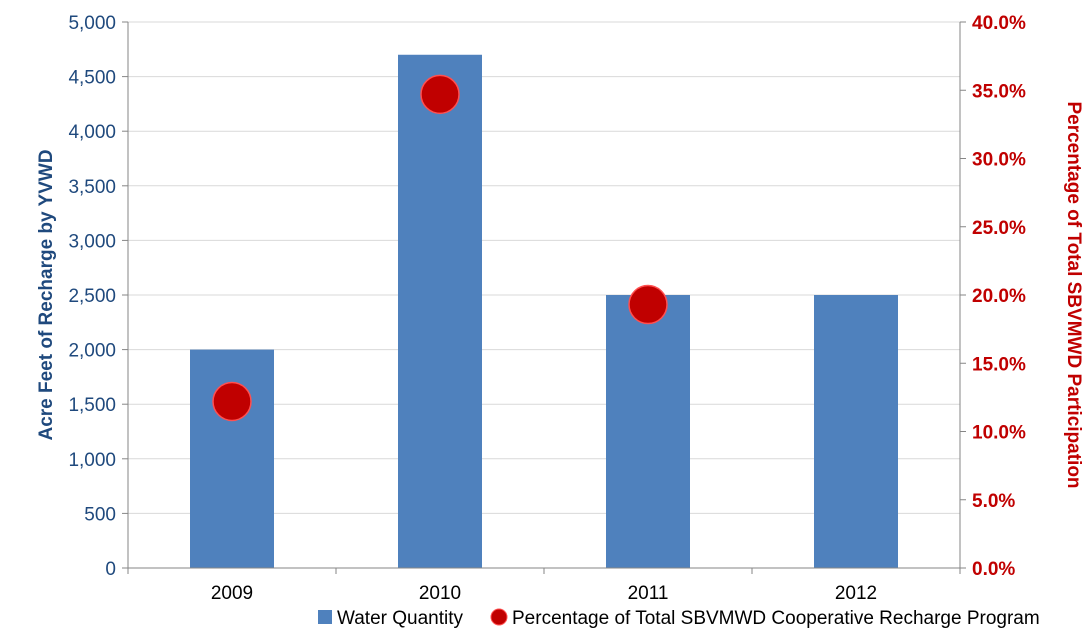 Image resolution: width=1090 pixels, height=642 pixels. I want to click on x-tick-label: 2010, so click(440, 593).